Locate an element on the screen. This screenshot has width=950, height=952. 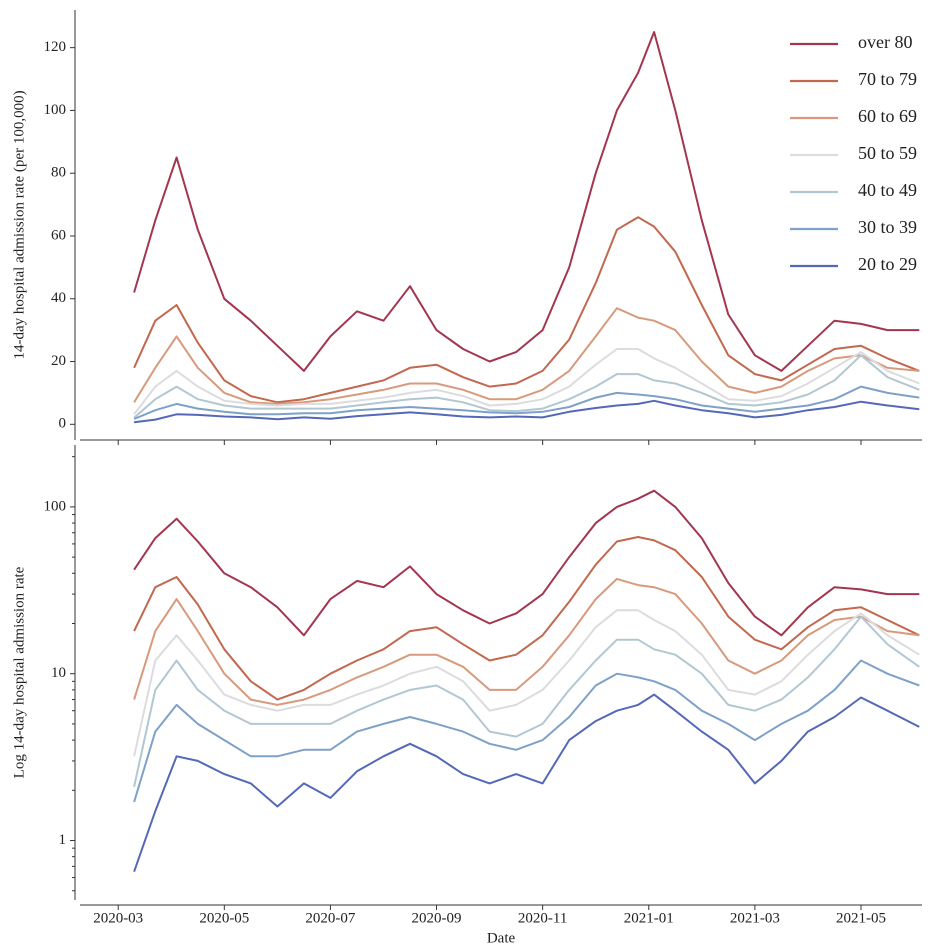
legend-label: 70 to 79 is located at coordinates (887, 79).